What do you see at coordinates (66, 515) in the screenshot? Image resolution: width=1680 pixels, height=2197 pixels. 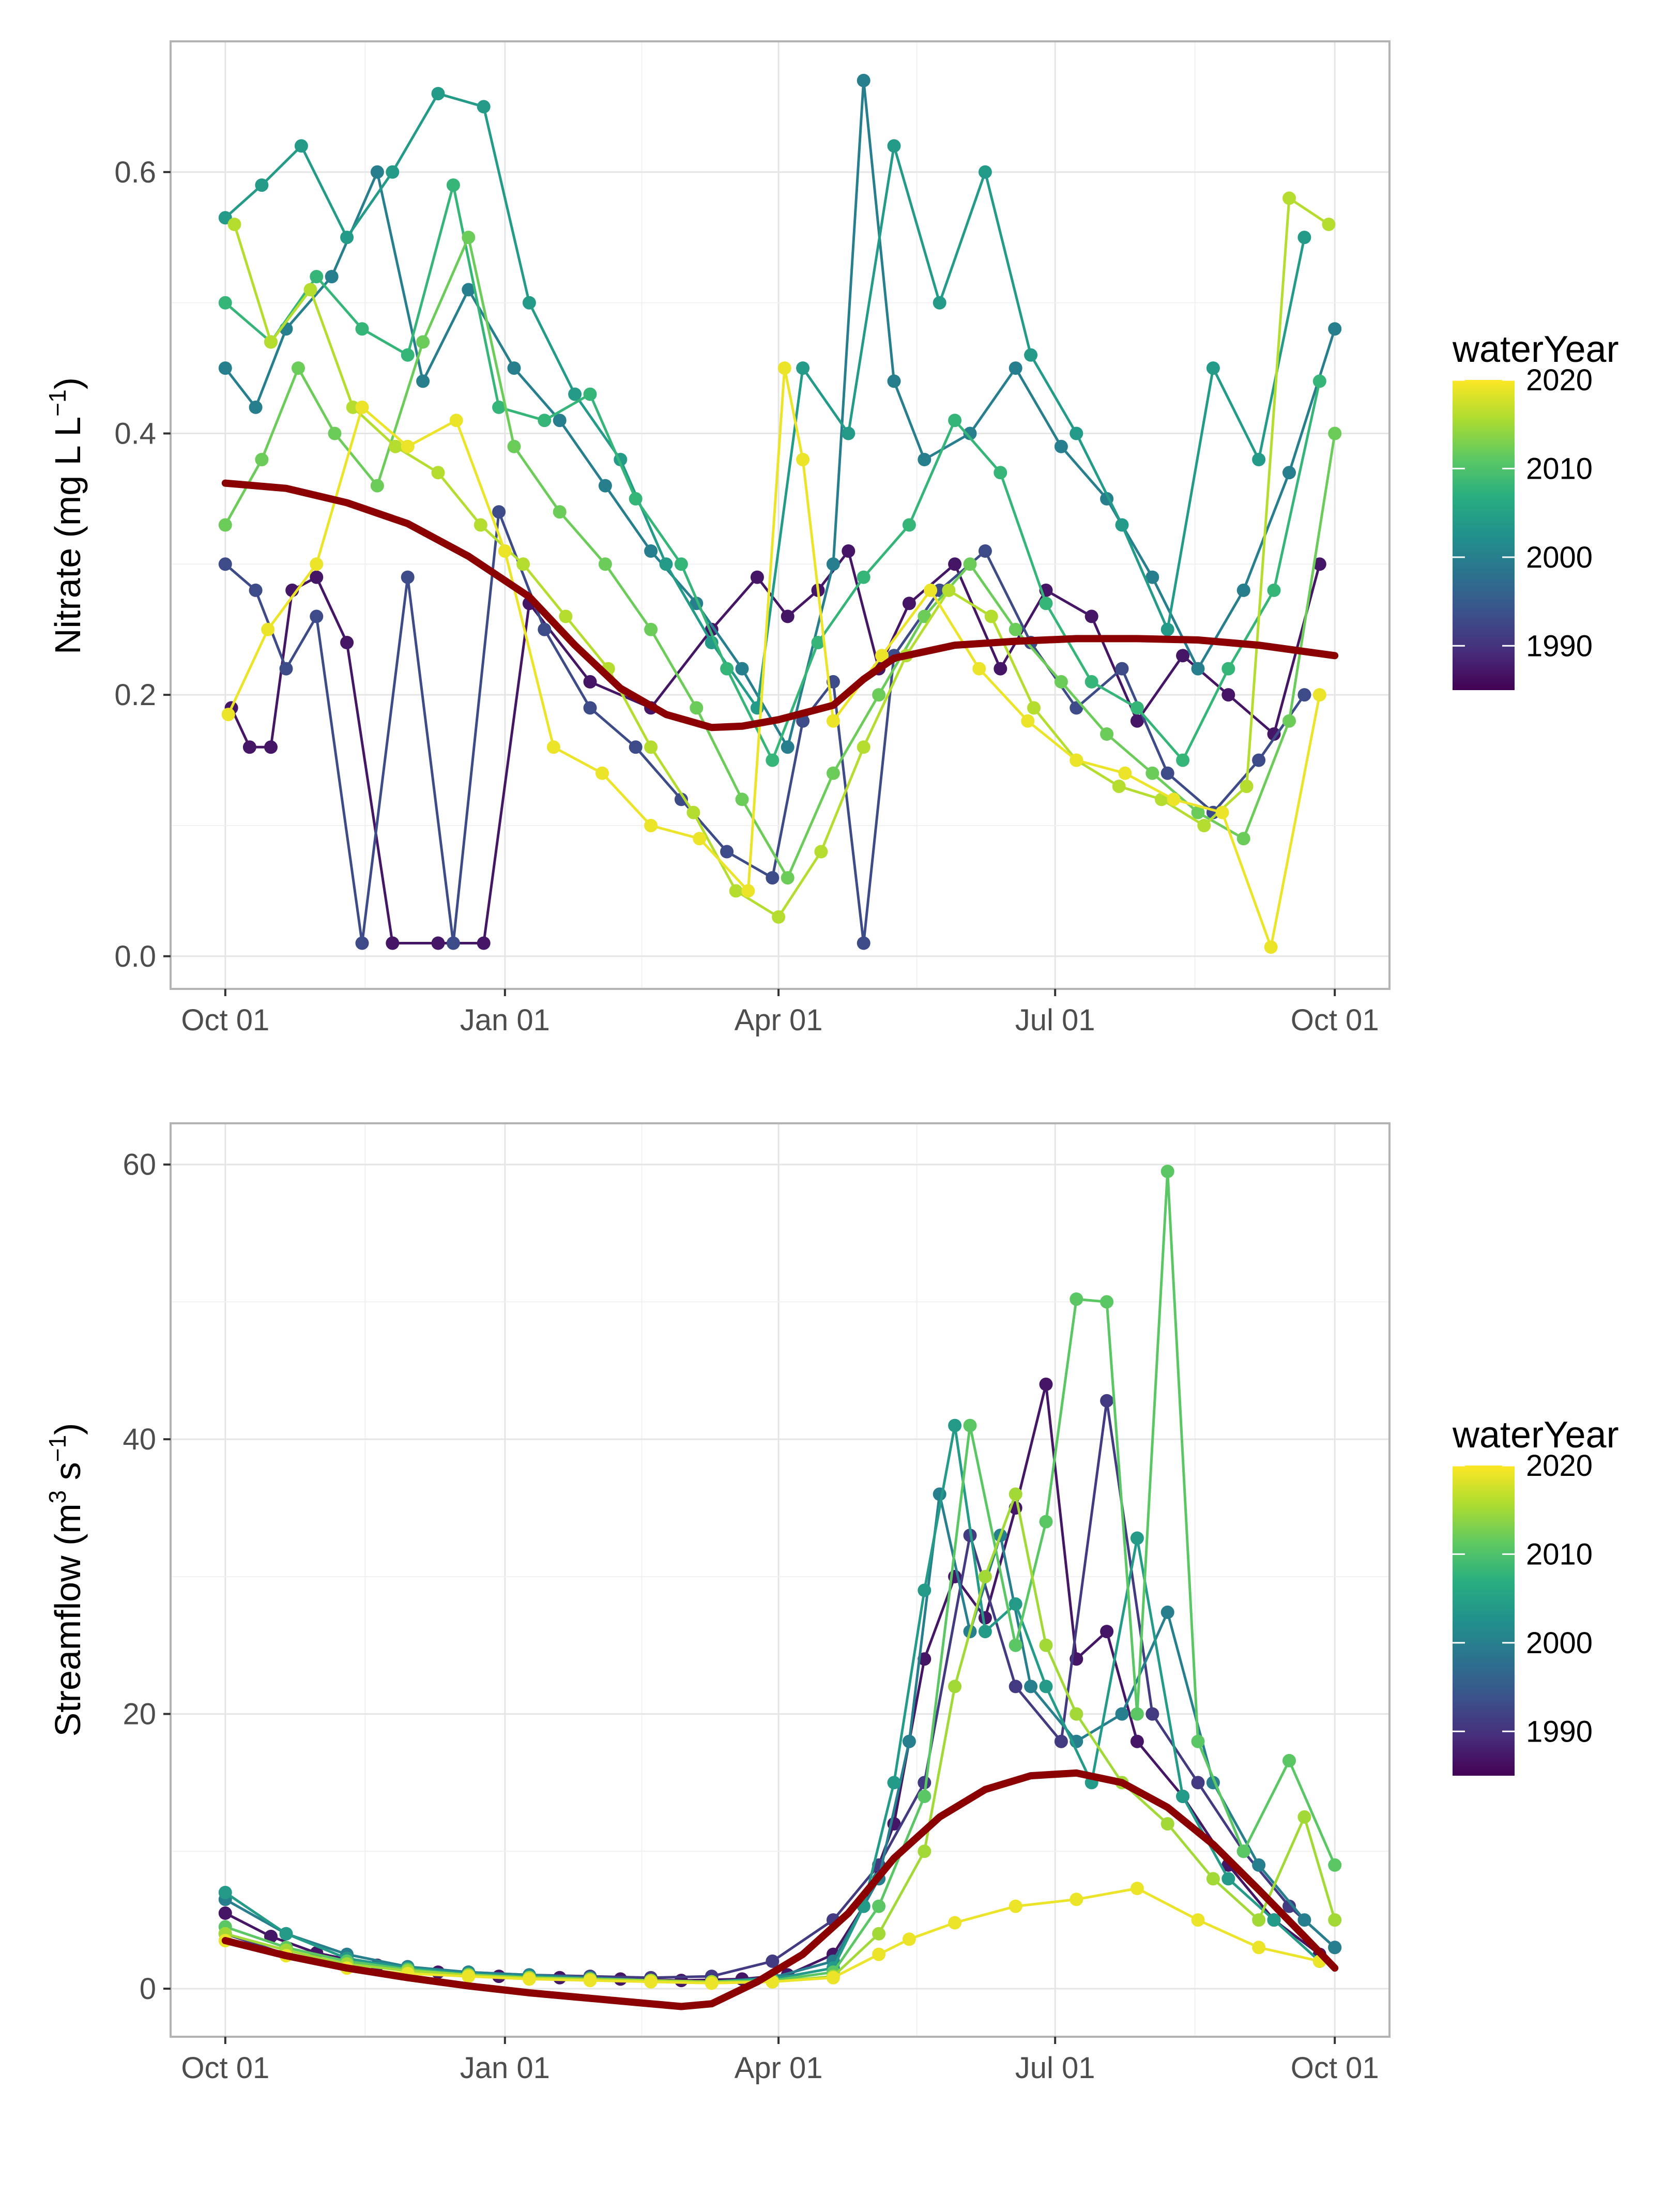 I see `nitrate-y-axis-title: Nitrate (mg L L−1)` at bounding box center [66, 515].